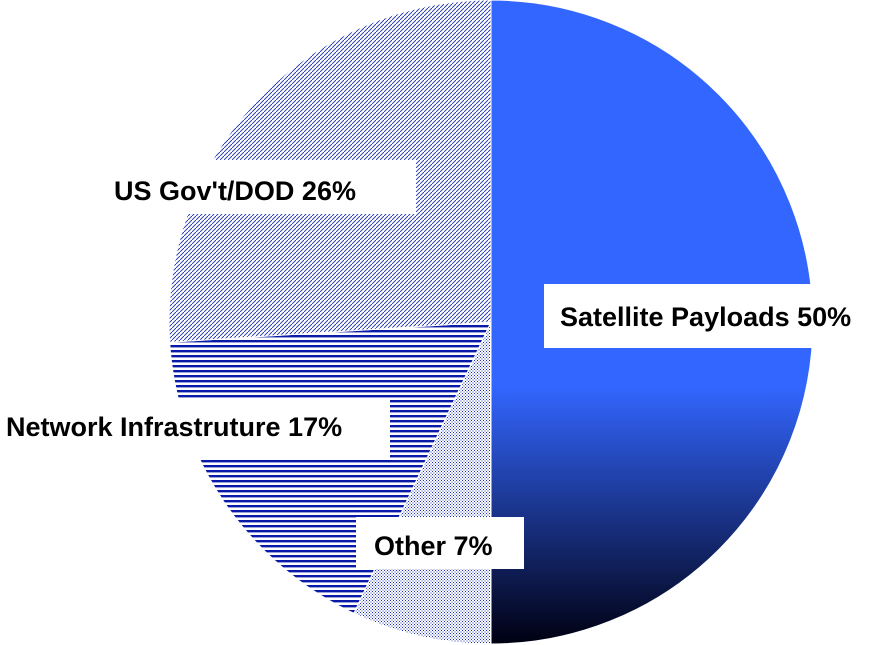 This screenshot has height=645, width=890. I want to click on slice-label-other: Other 7%, so click(433, 546).